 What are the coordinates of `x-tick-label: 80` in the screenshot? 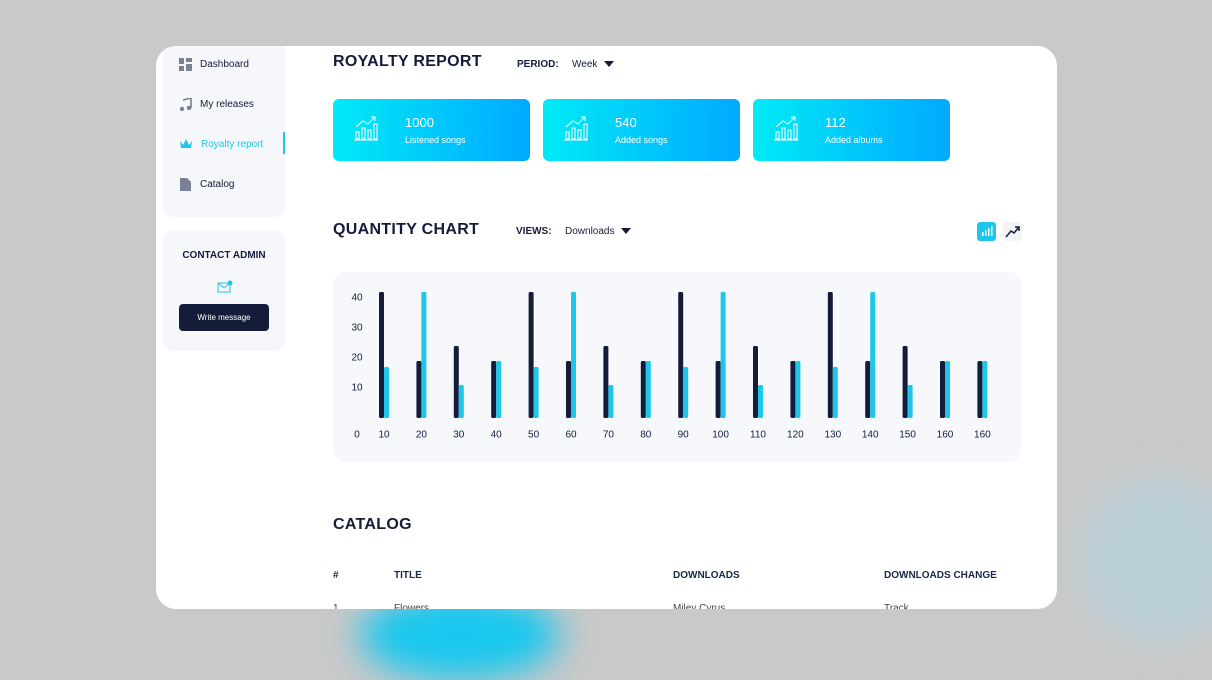 It's located at (646, 435).